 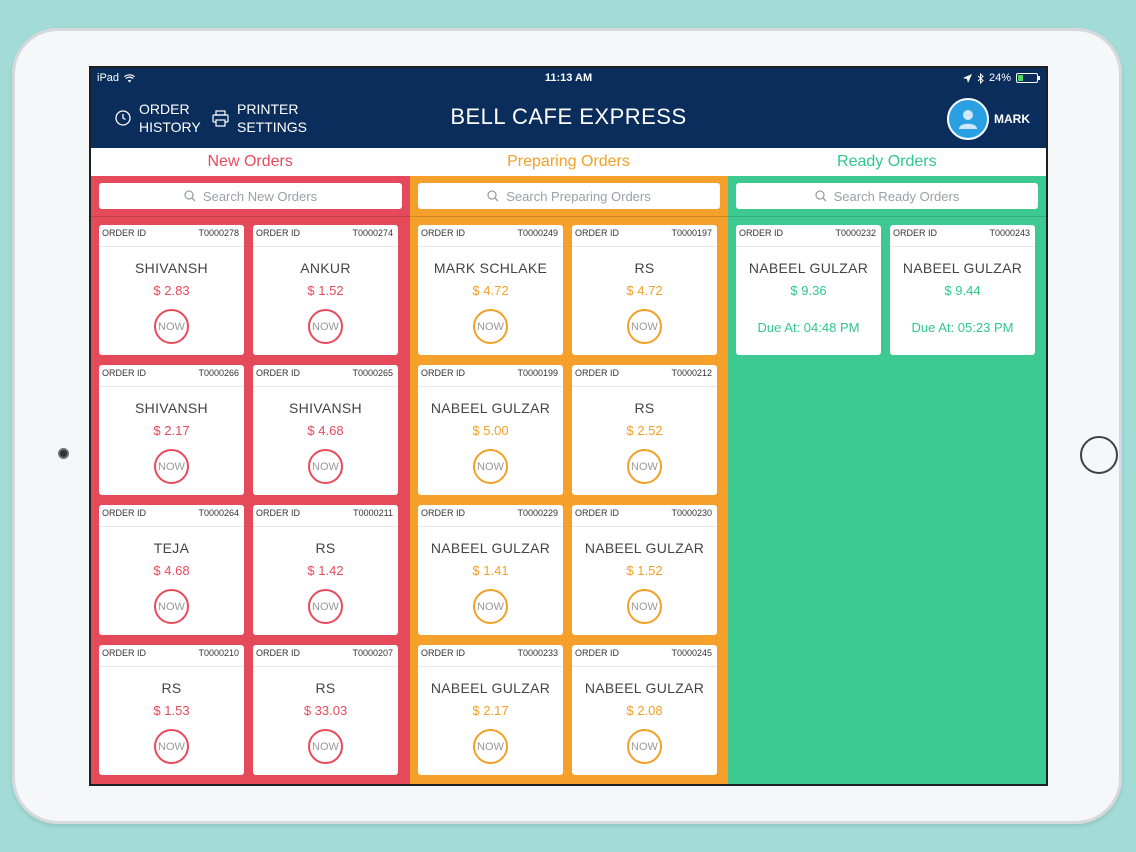 What do you see at coordinates (218, 373) in the screenshot?
I see `order-id-value: T0000266` at bounding box center [218, 373].